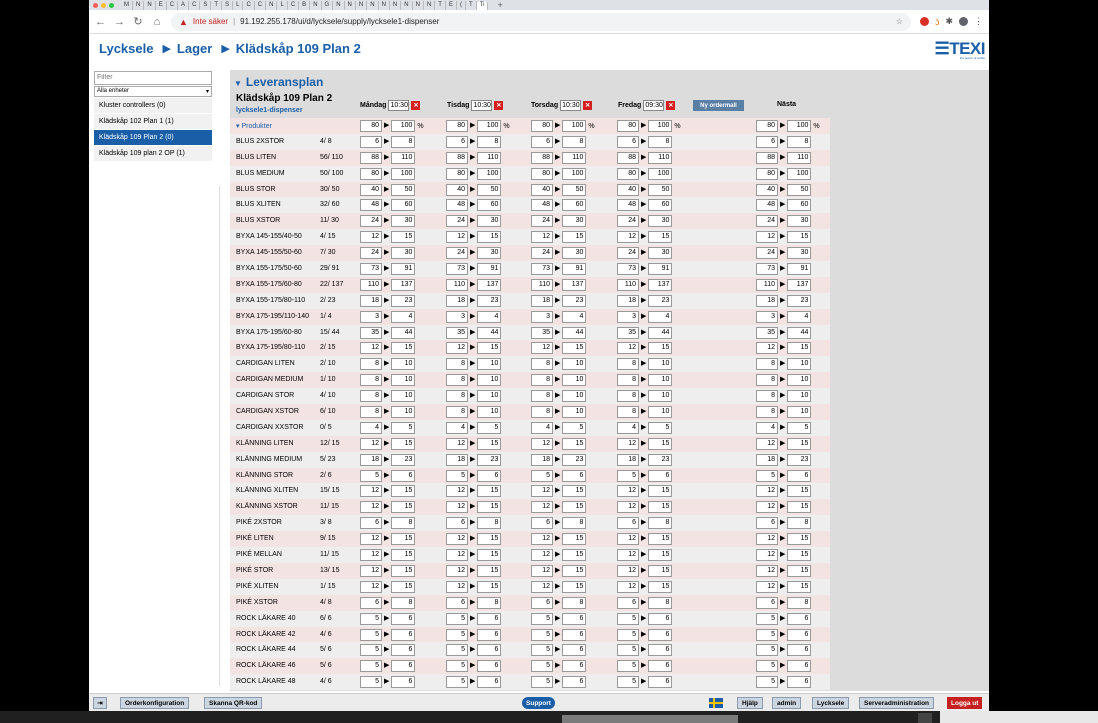 The height and width of the screenshot is (723, 1098). Describe the element at coordinates (371, 316) in the screenshot. I see `fill-level-input: 3` at that location.